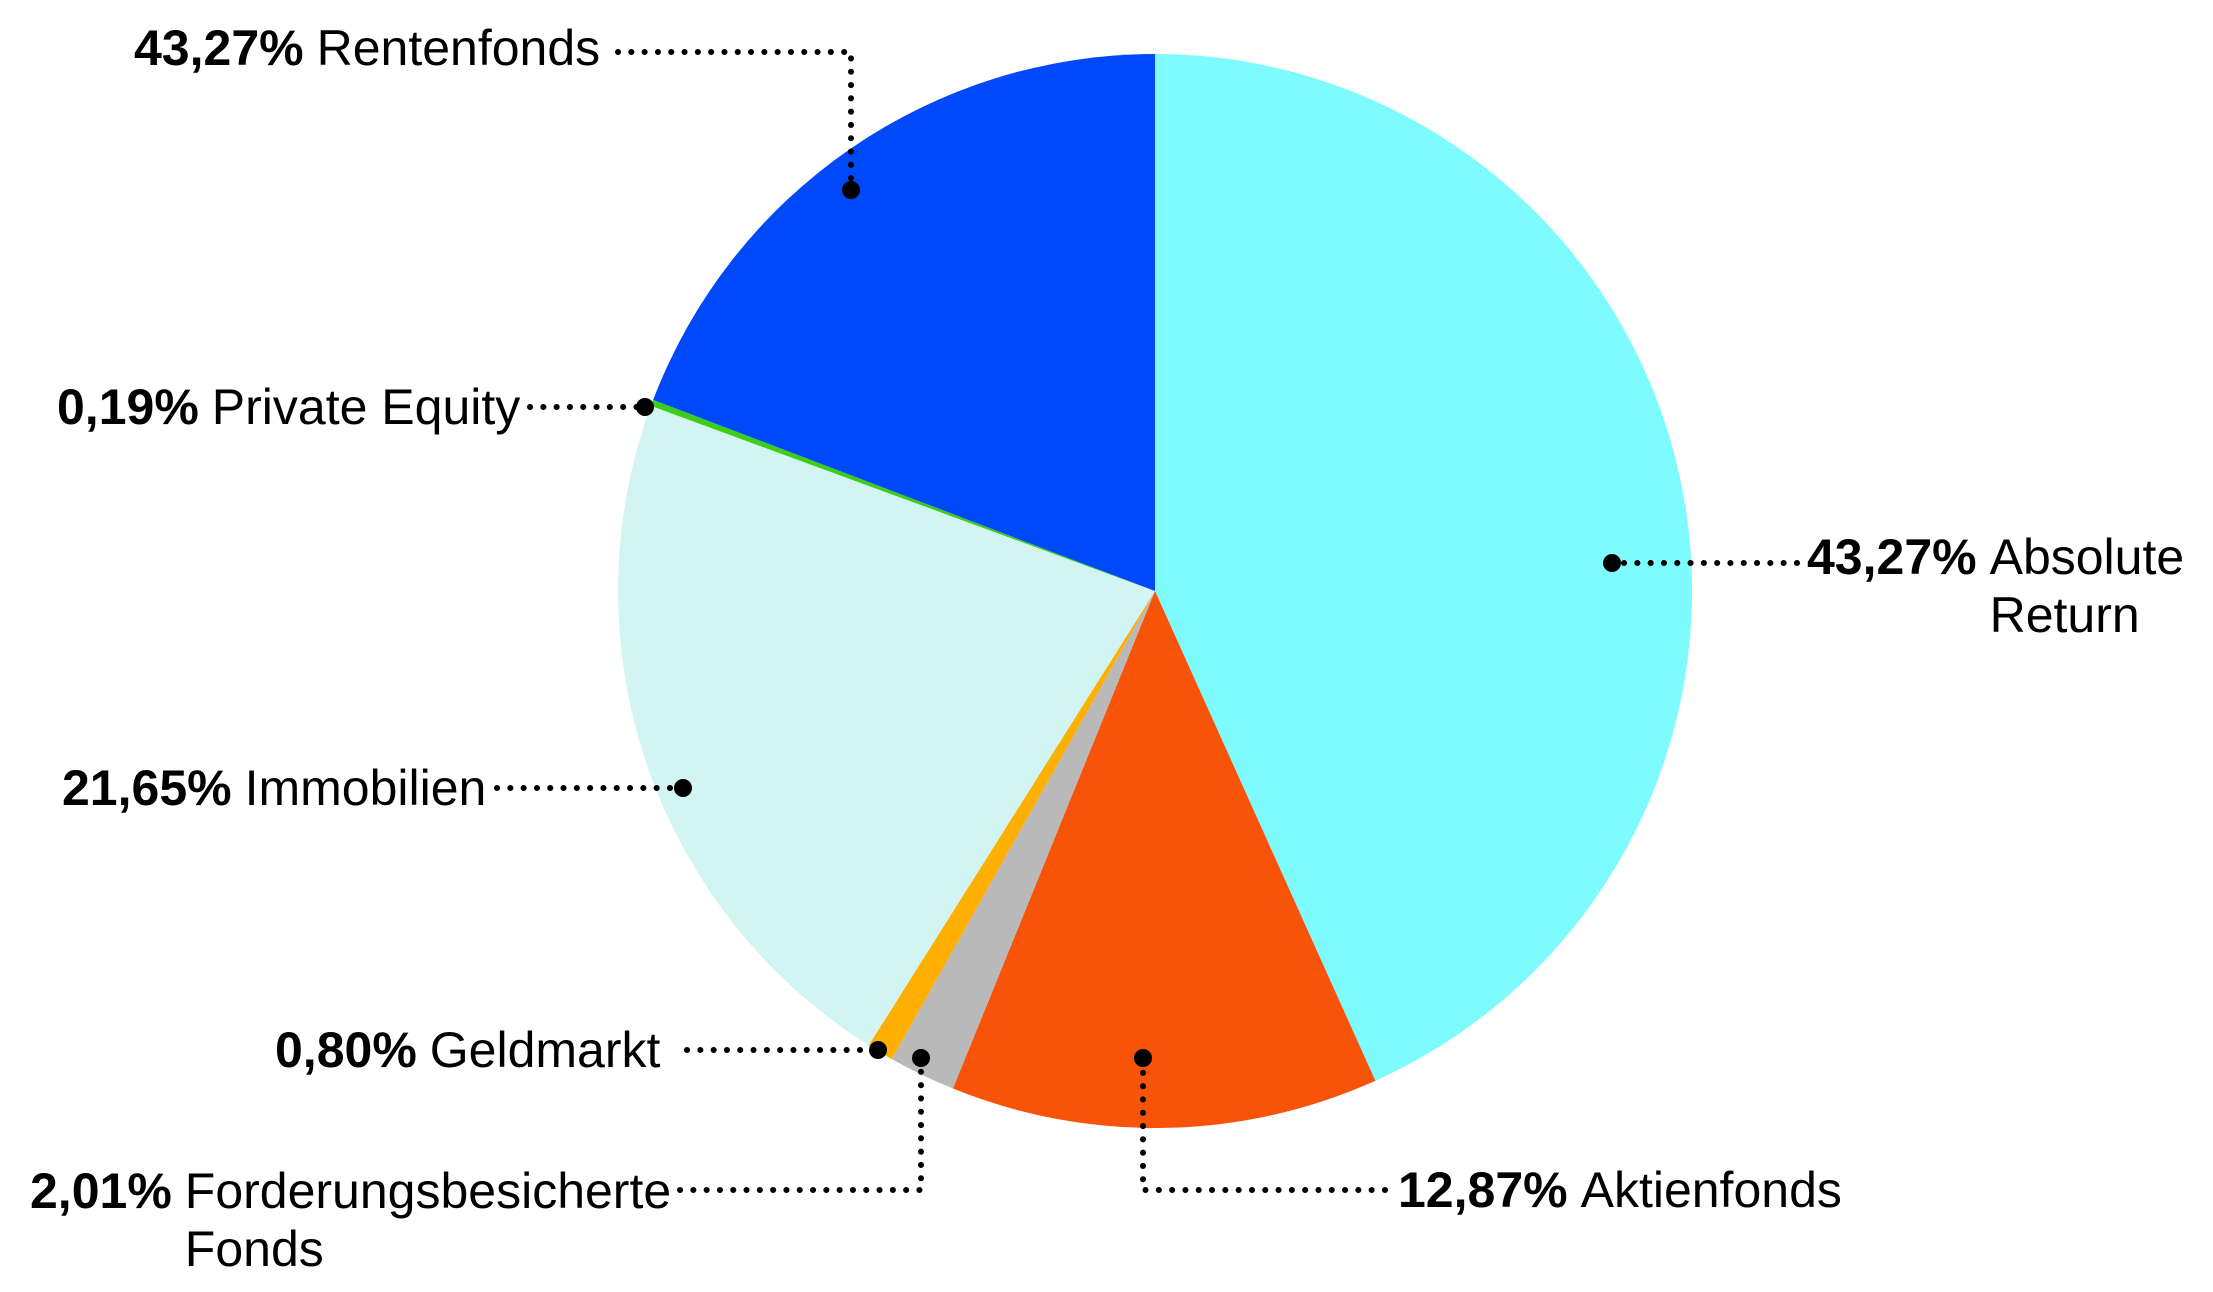 Image resolution: width=2213 pixels, height=1292 pixels. I want to click on label-geldmarkt: 0,80% Geldmarkt, so click(467, 1050).